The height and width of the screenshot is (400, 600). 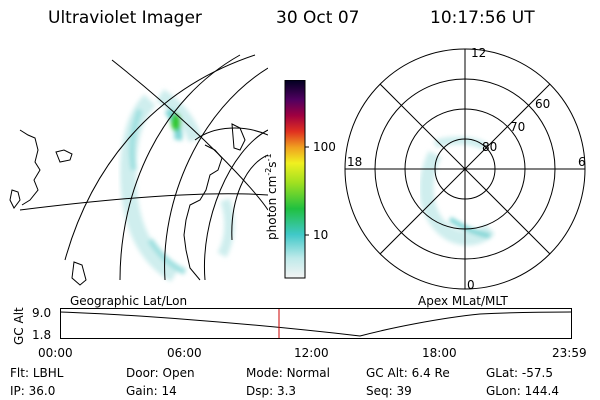 I want to click on status-mode: Mode: Normal, so click(x=288, y=373).